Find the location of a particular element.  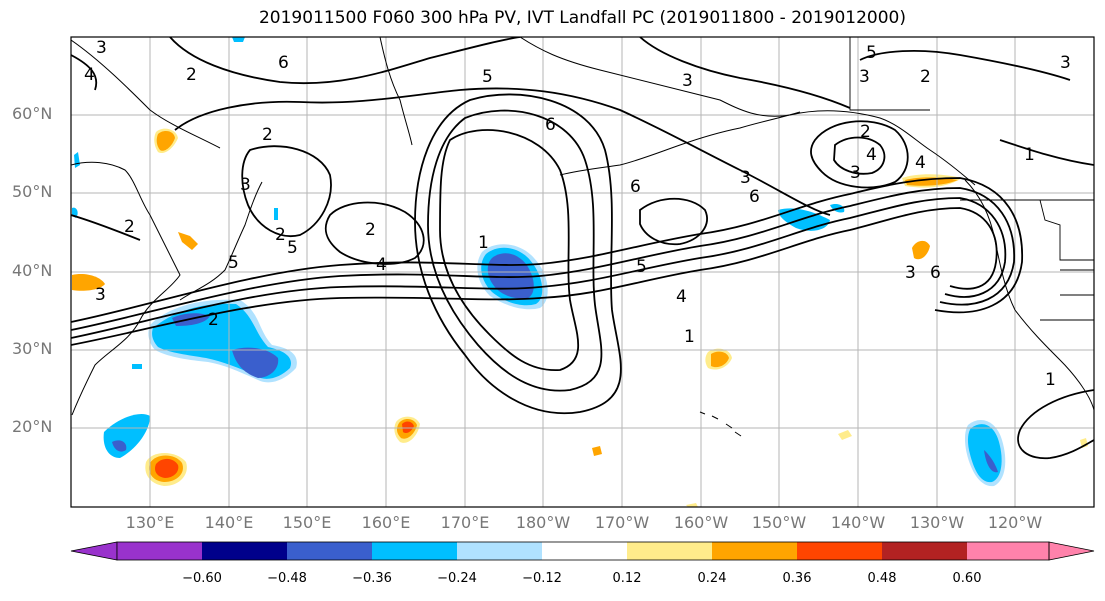

colorbar-tick-label: 0.48 is located at coordinates (882, 578).